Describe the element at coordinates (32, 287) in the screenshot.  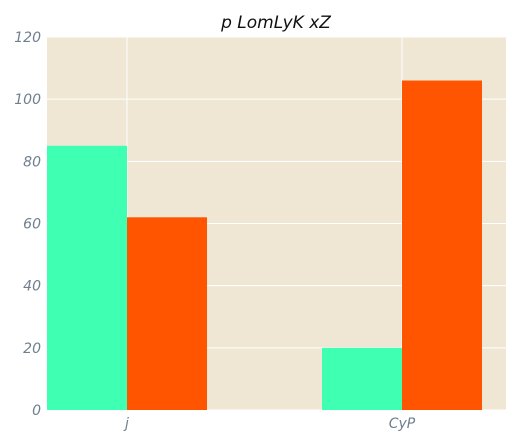
I see `y-tick-label: 40` at that location.